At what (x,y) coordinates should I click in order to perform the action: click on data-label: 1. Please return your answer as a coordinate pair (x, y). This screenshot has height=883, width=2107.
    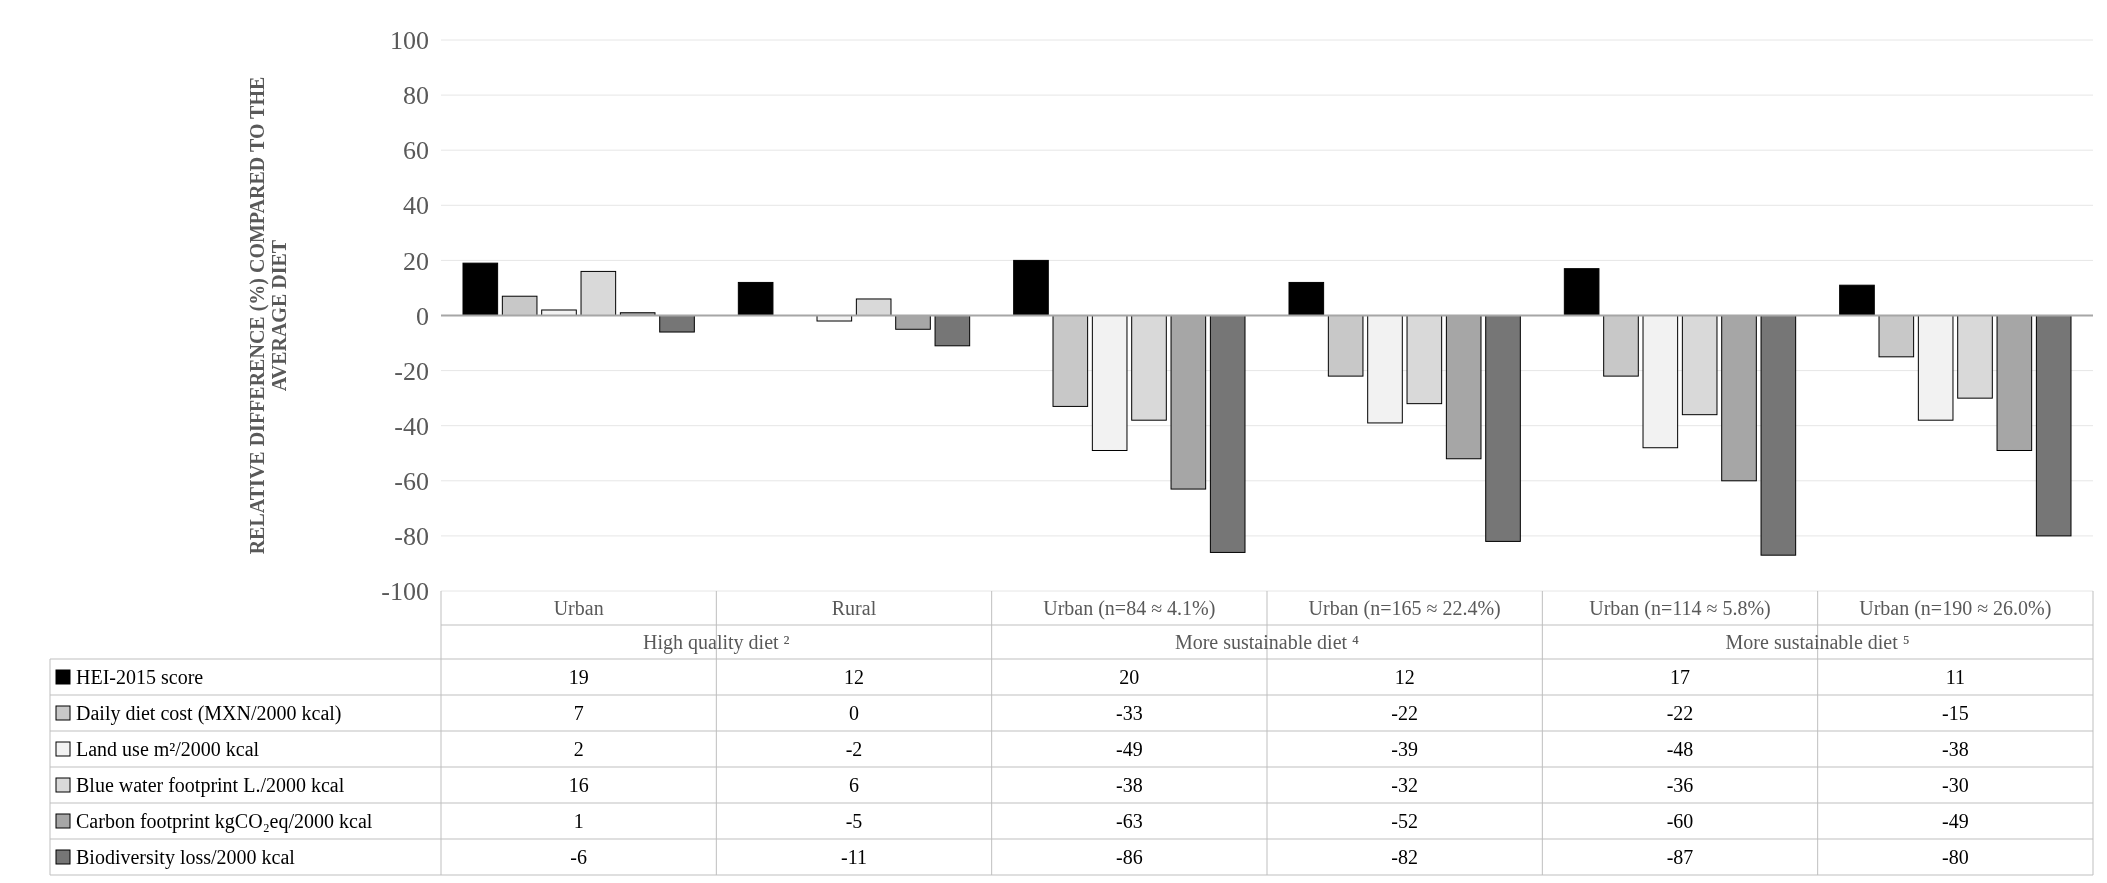
    Looking at the image, I should click on (578, 821).